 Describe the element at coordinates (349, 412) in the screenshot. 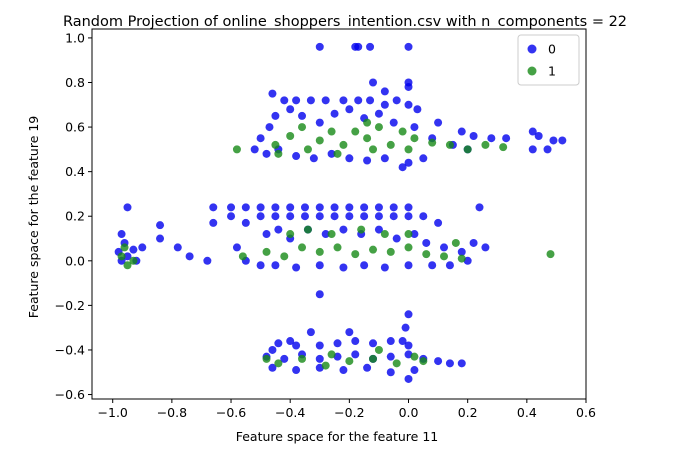

I see `x-tick-label: −0.2` at that location.